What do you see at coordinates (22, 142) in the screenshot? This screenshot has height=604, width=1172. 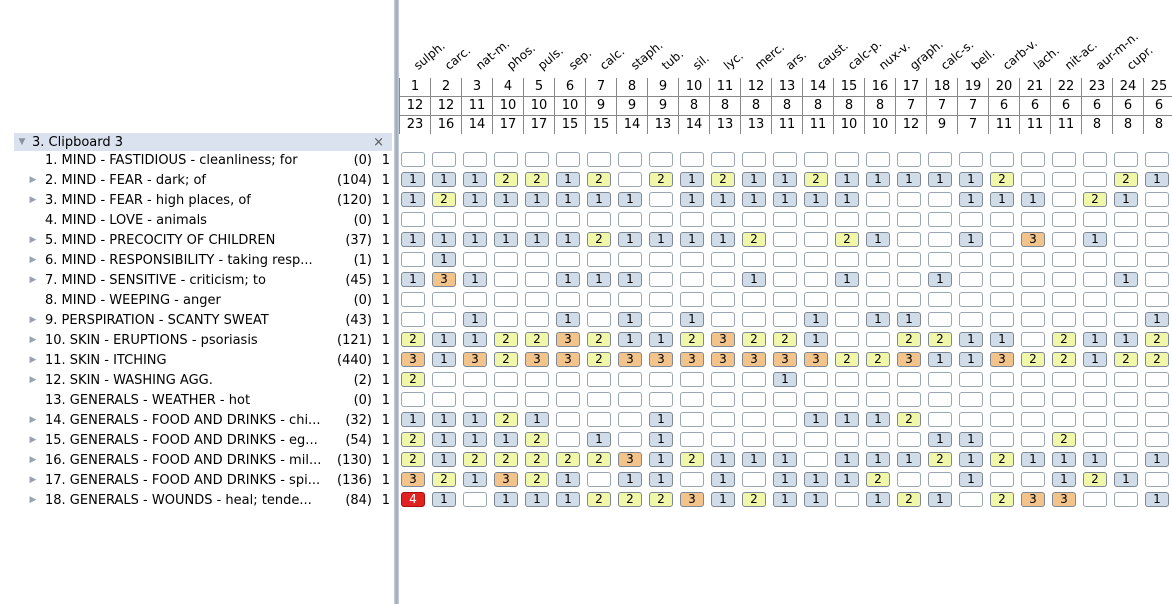 I see `triangle-down-icon: ▼` at bounding box center [22, 142].